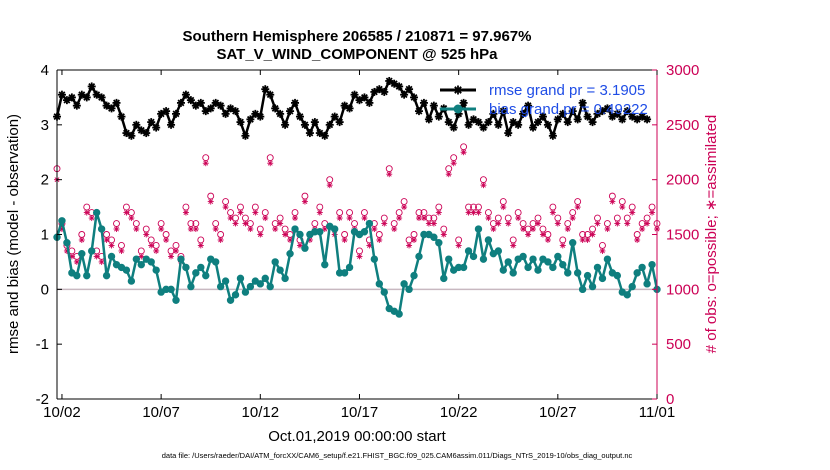 This screenshot has width=830, height=470. I want to click on legend-rmse-asterisk, so click(458, 90).